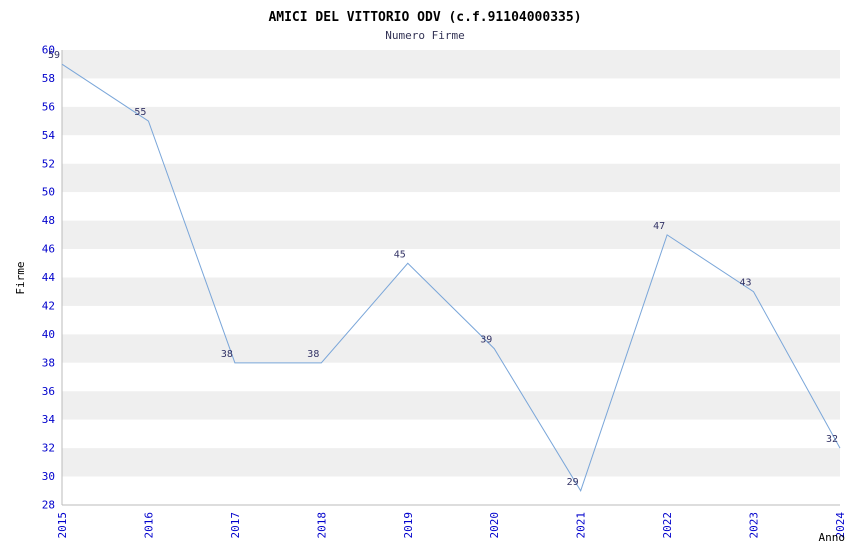 The width and height of the screenshot is (850, 550). What do you see at coordinates (48, 391) in the screenshot?
I see `y-tick-label: 36` at bounding box center [48, 391].